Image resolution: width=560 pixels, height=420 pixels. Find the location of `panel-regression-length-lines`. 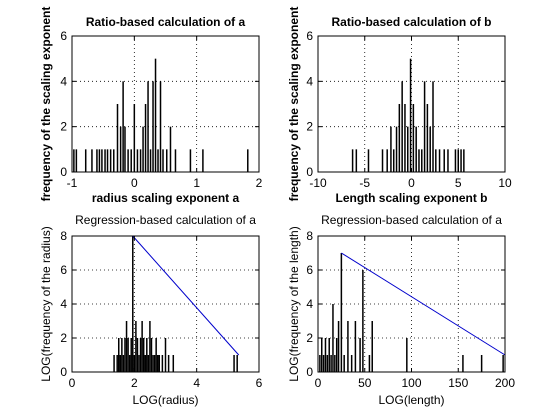

panel-regression-length-lines is located at coordinates (423, 304).